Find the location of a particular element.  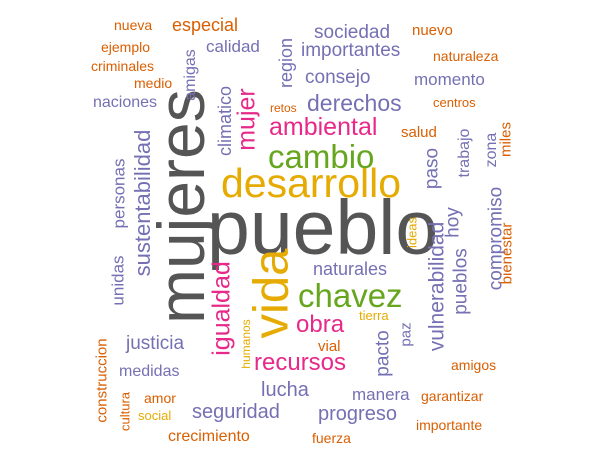

word-pueblos: pueblos is located at coordinates (461, 281).